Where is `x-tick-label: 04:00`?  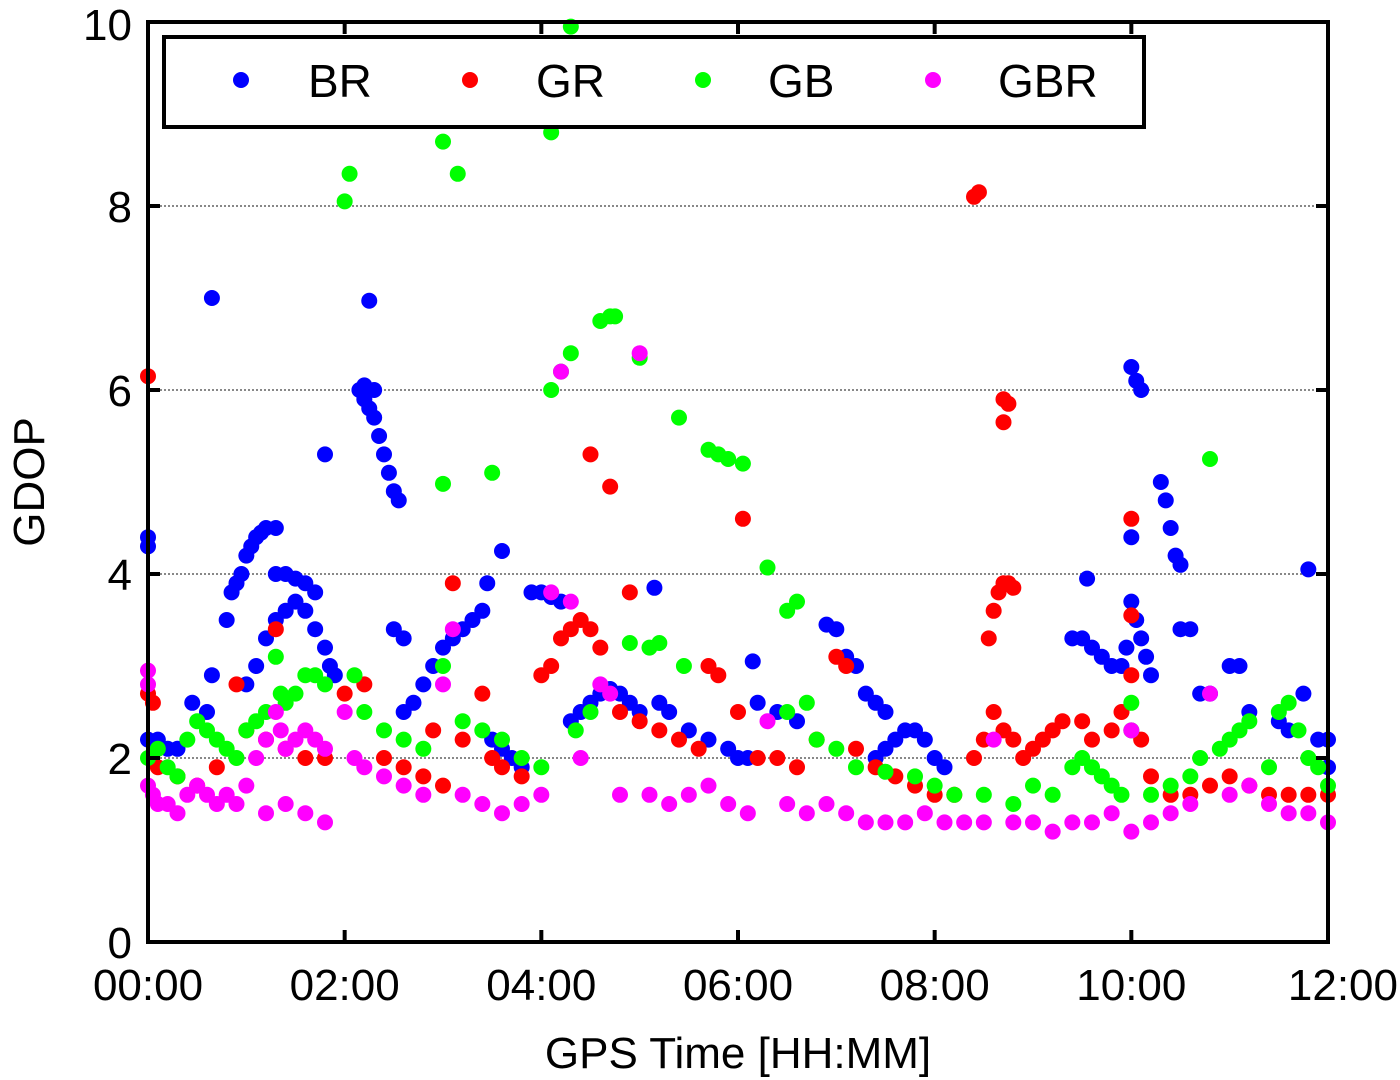
x-tick-label: 04:00 is located at coordinates (541, 985).